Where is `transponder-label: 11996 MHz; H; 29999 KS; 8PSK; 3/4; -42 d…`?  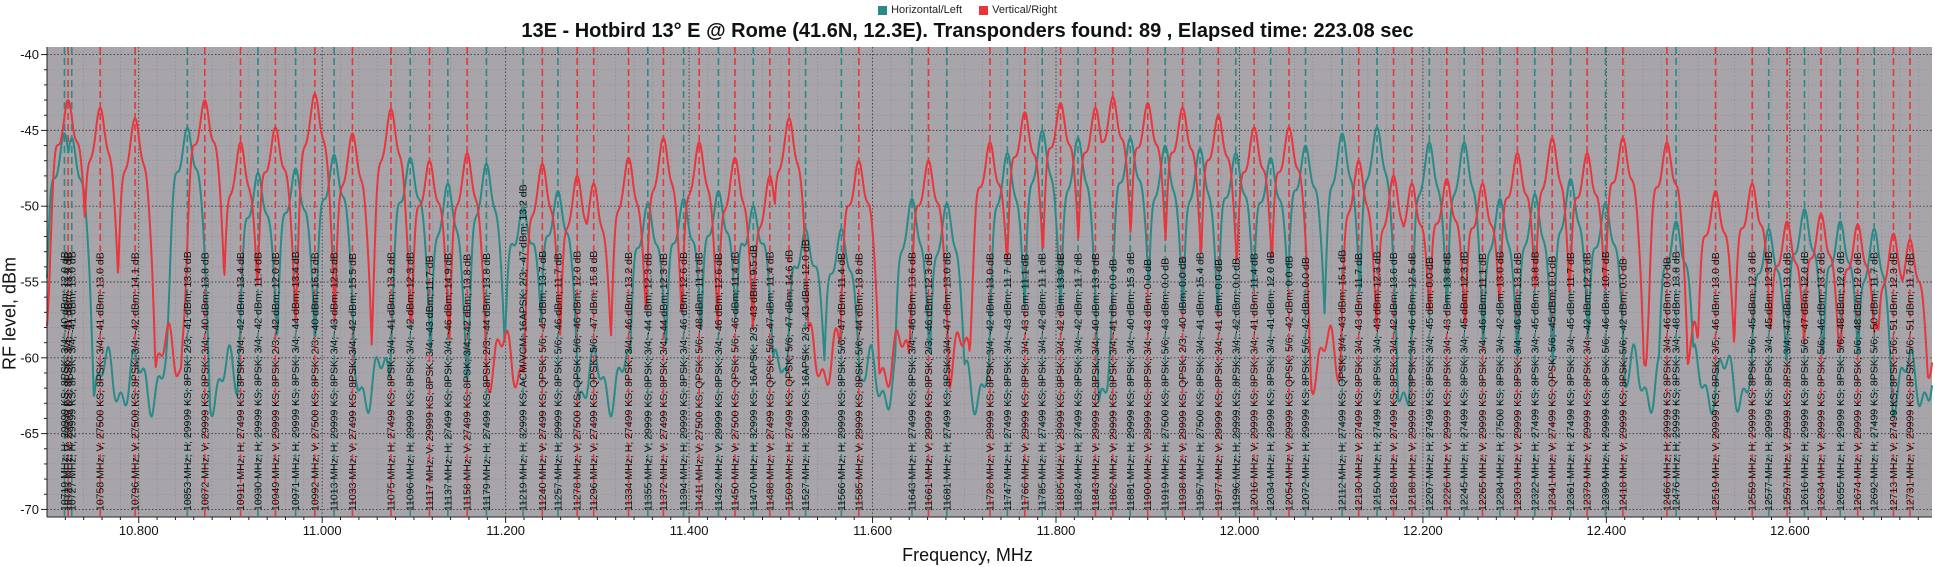
transponder-label: 11996 MHz; H; 29999 KS; 8PSK; 3/4; -42 d… is located at coordinates (1236, 384).